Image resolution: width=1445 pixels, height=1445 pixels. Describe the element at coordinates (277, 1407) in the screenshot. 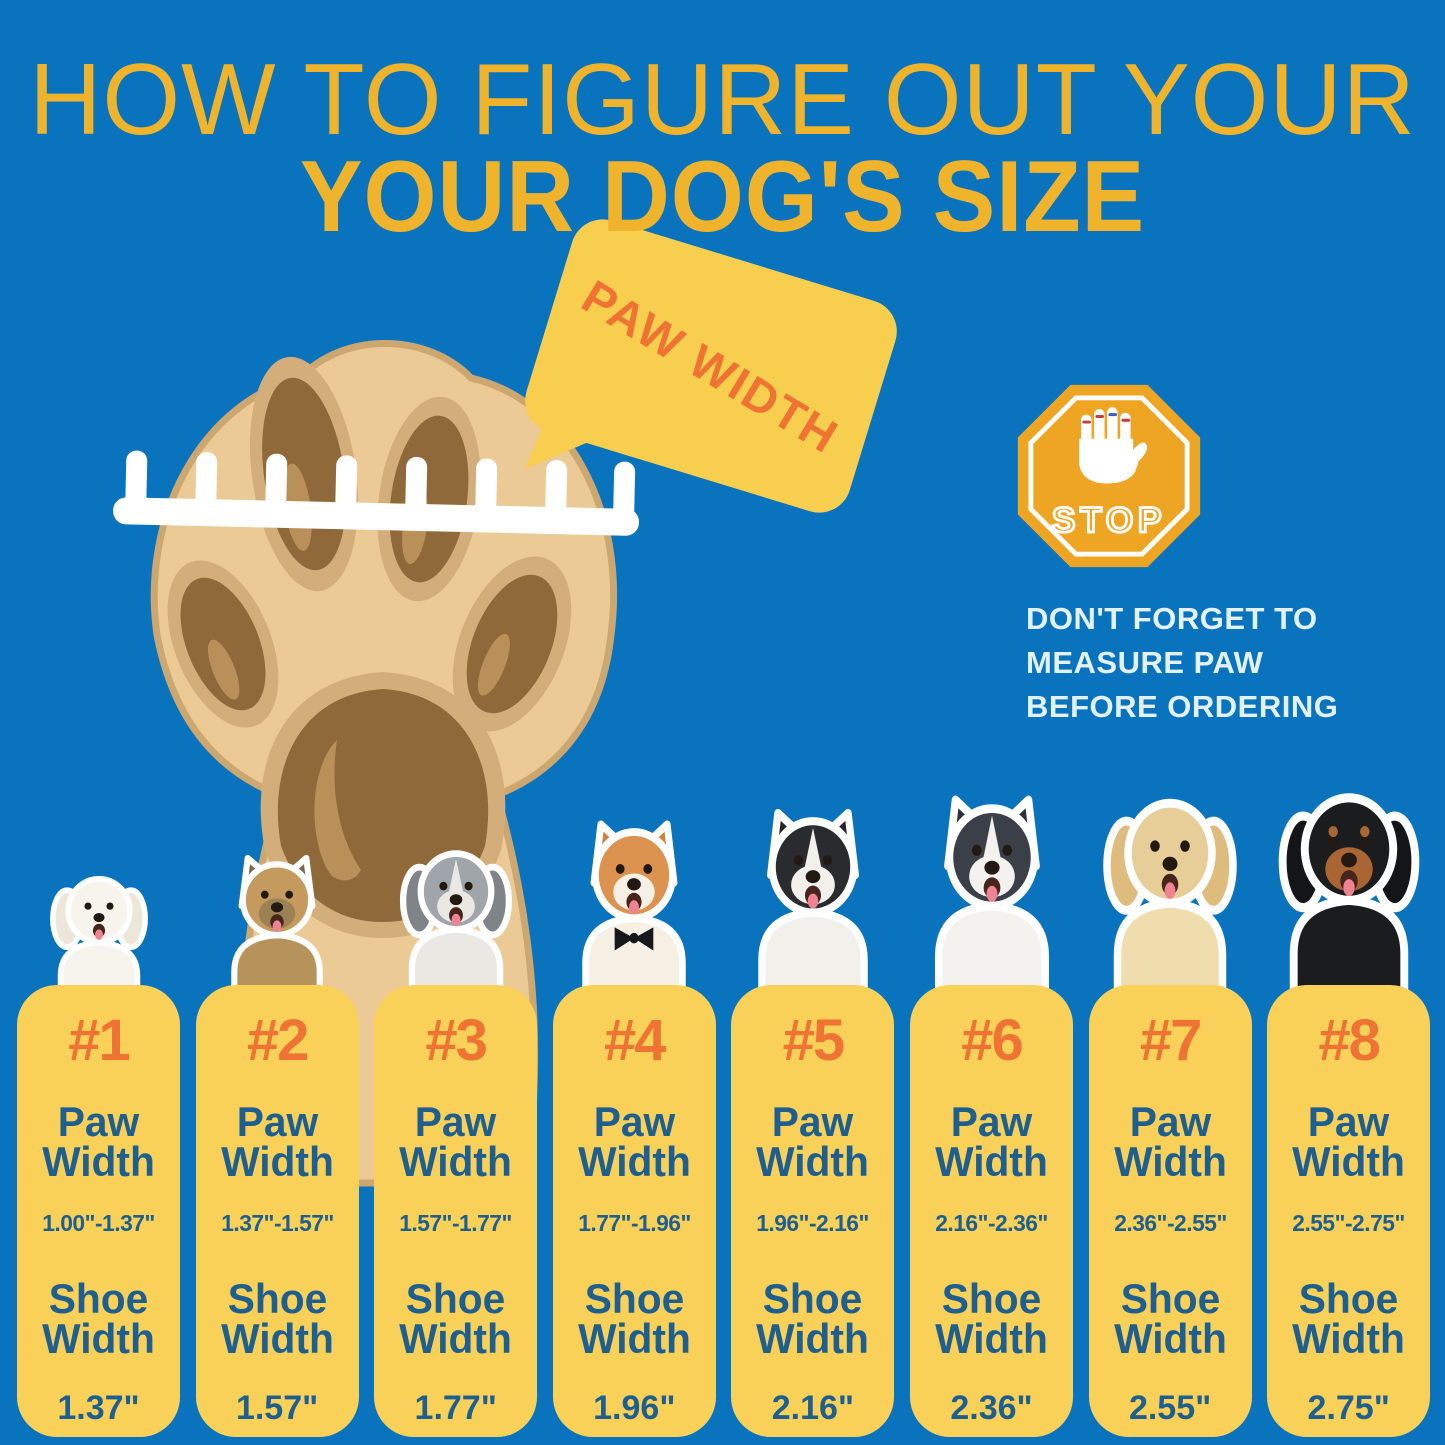

I see `shoe-width-value: 1.57"` at that location.